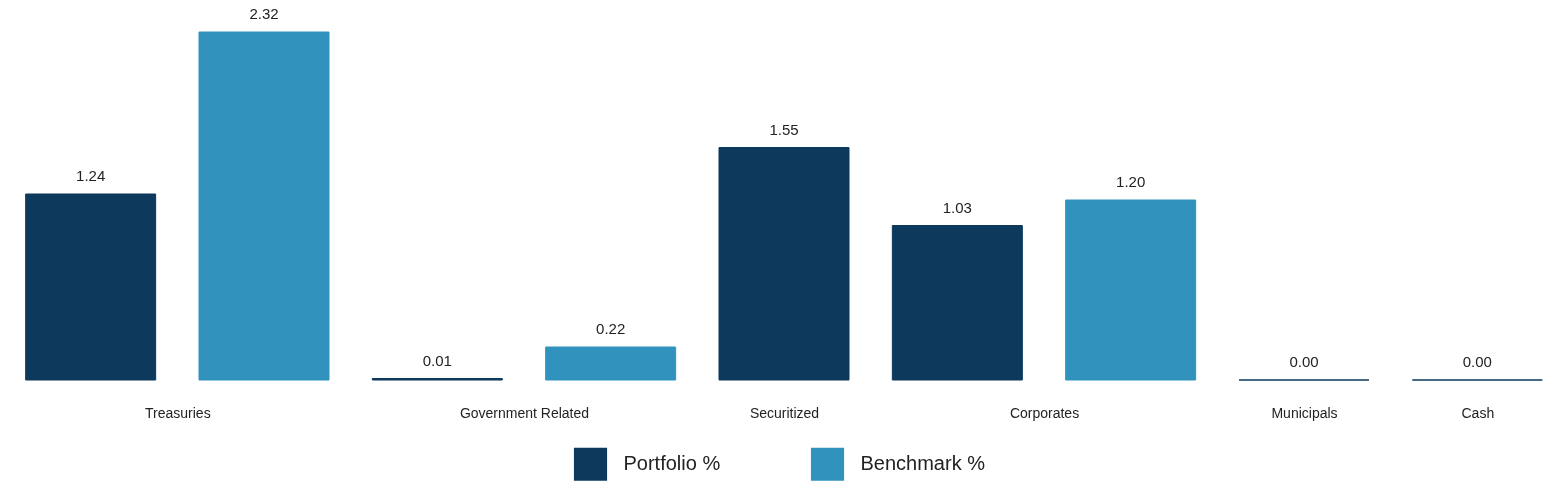 Image resolution: width=1568 pixels, height=487 pixels. What do you see at coordinates (611, 328) in the screenshot?
I see `data-label: 0.22` at bounding box center [611, 328].